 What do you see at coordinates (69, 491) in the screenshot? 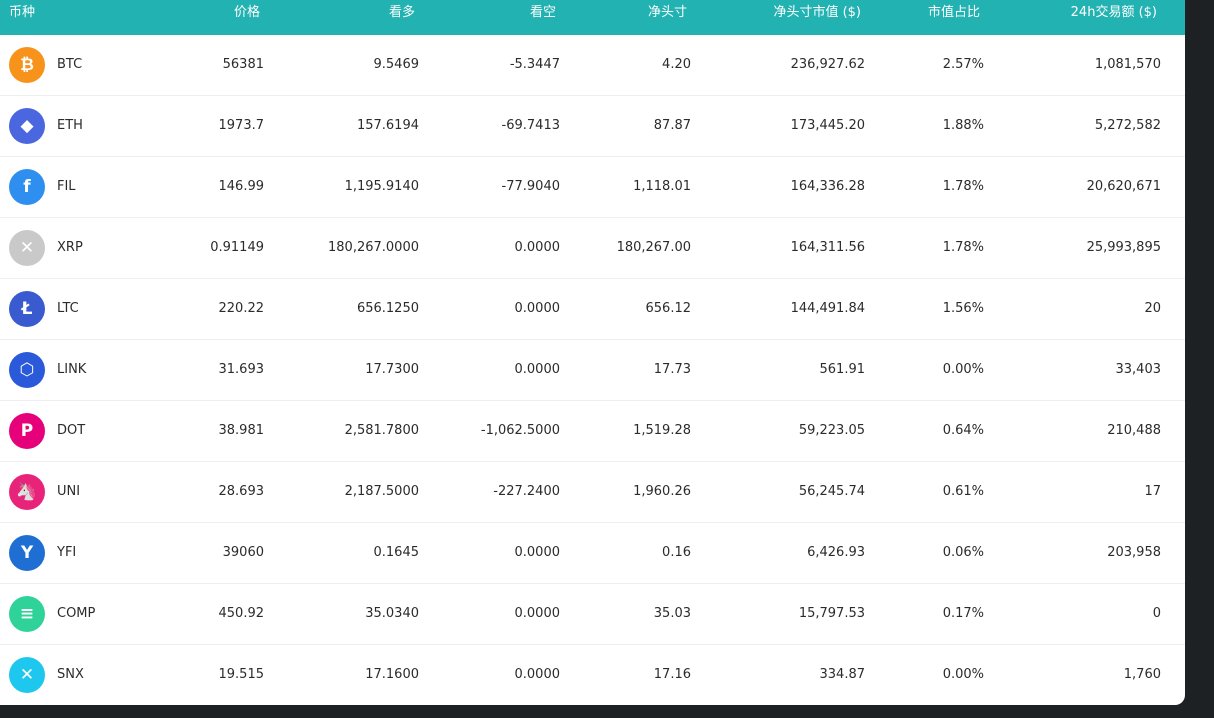
I see `coin-symbol: UNI` at bounding box center [69, 491].